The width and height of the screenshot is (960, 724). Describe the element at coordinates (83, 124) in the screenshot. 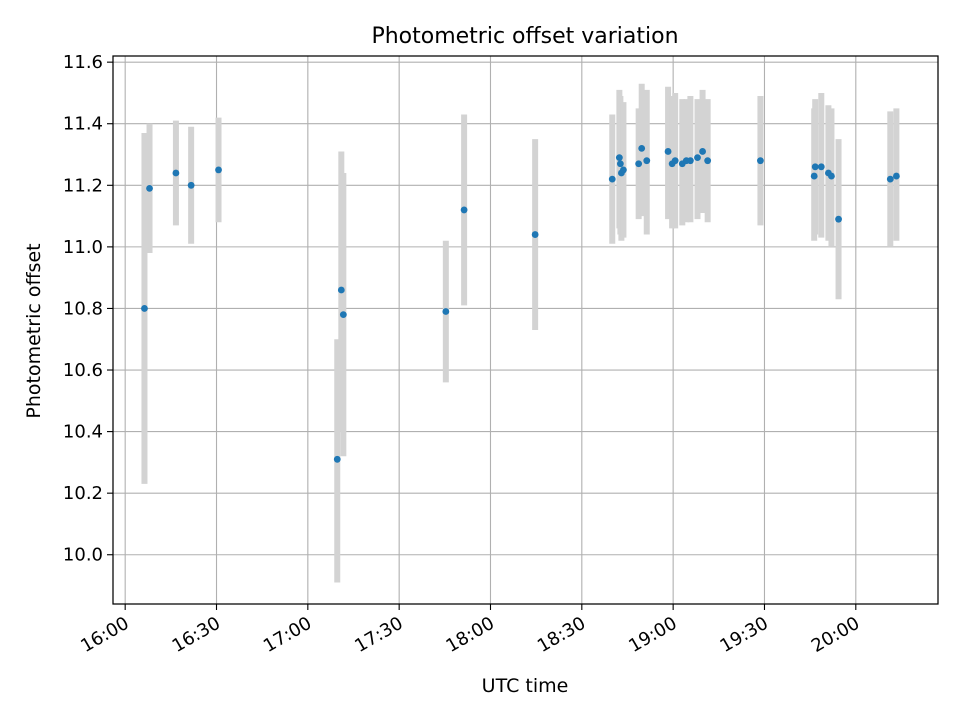

I see `y-tick-label: 11.4` at that location.